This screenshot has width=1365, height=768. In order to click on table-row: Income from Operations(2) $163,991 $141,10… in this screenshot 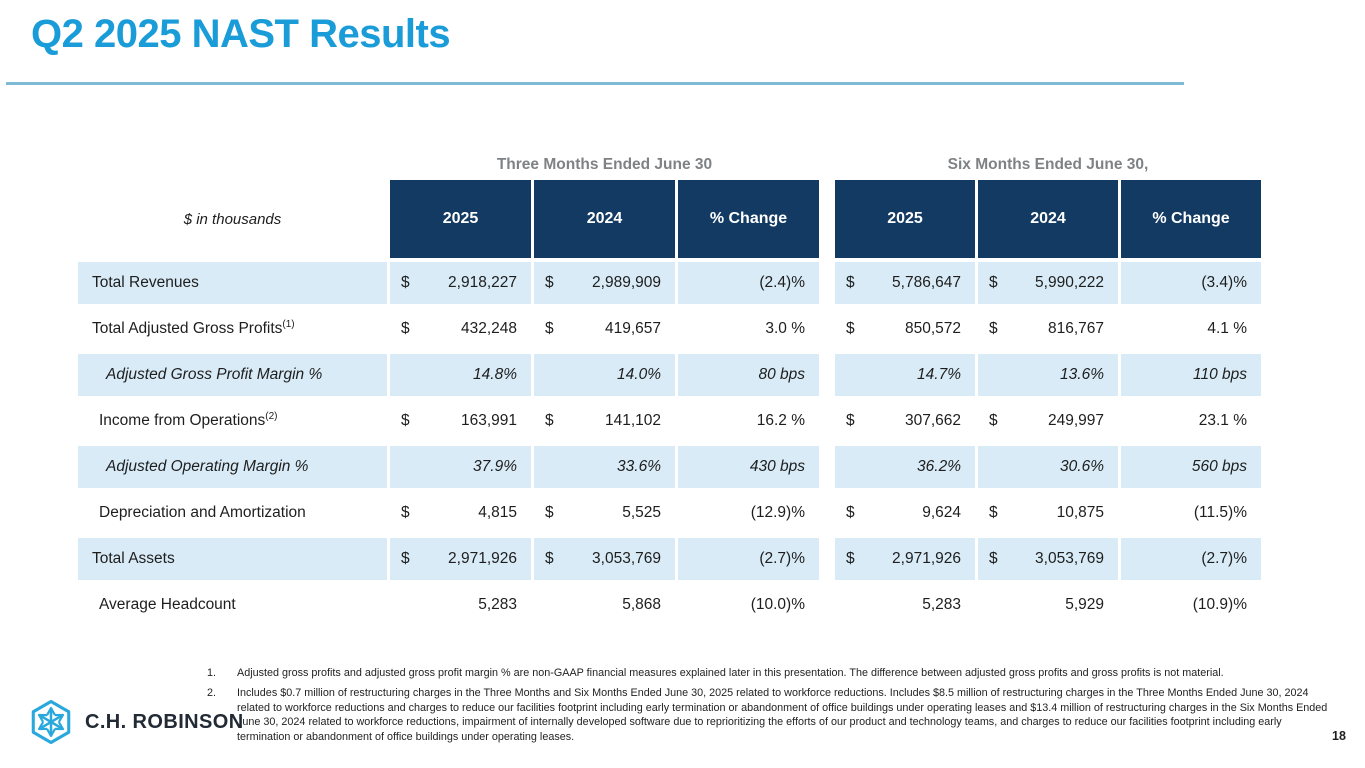, I will do `click(669, 421)`.